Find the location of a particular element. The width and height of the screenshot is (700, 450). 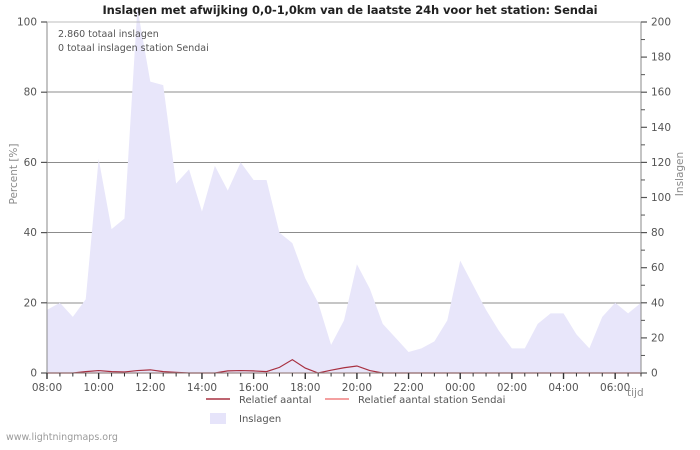

svg-text: 10:00 is located at coordinates (99, 388).